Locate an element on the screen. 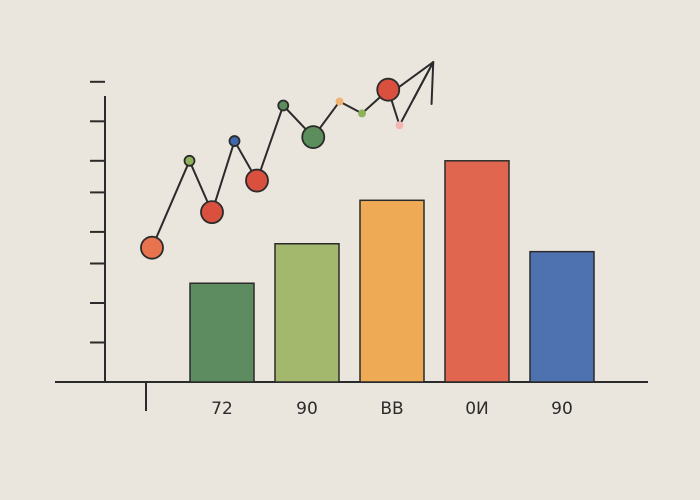 This screenshot has height=500, width=700. x-tick-label-5: 90 is located at coordinates (562, 409).